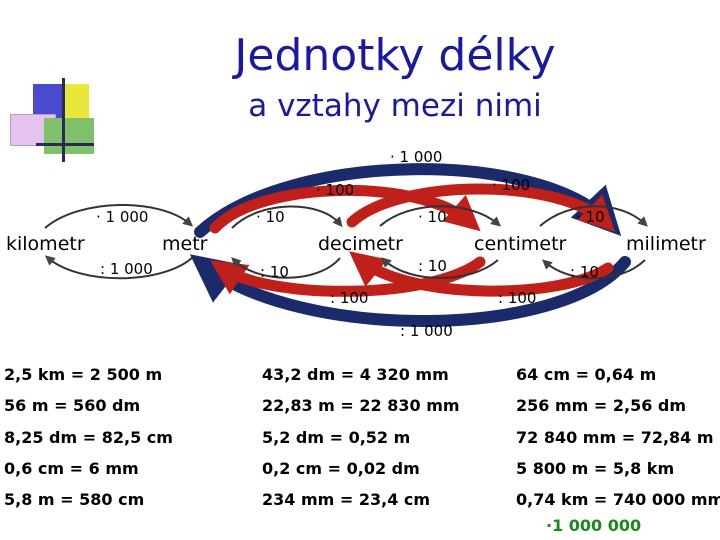  Describe the element at coordinates (517, 298) in the screenshot. I see `op-dm-mm-div: : 100` at that location.